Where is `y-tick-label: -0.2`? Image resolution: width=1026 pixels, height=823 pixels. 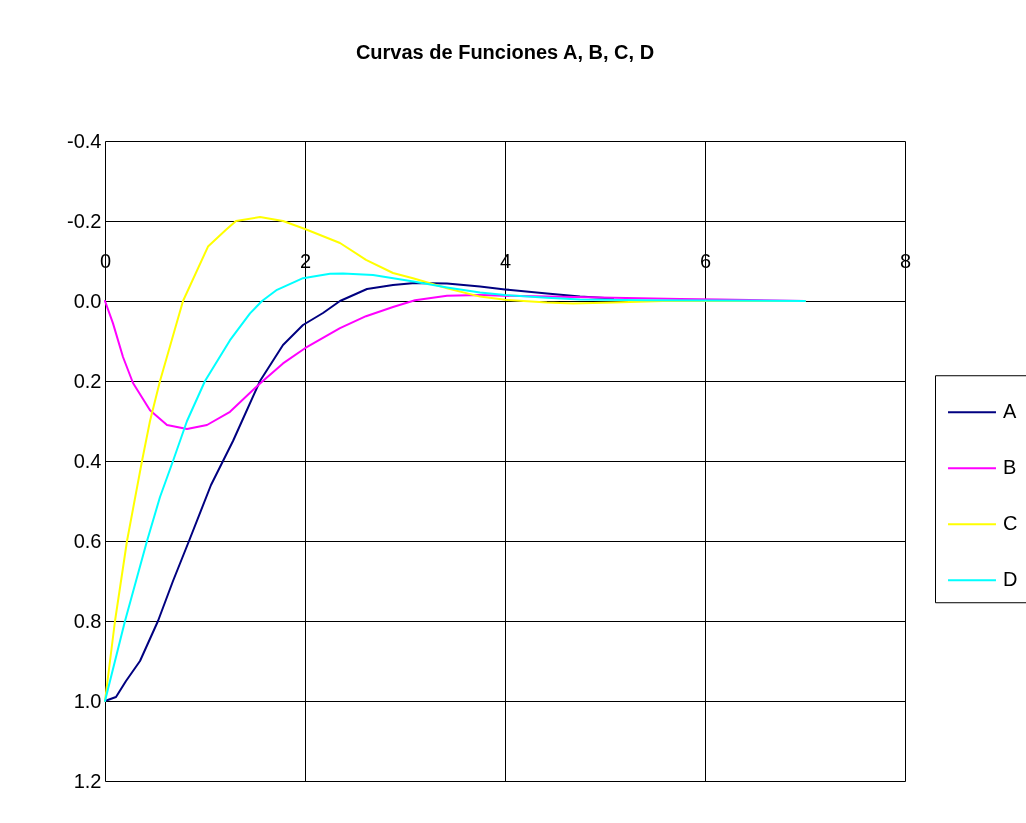 y-tick-label: -0.2 is located at coordinates (84, 220).